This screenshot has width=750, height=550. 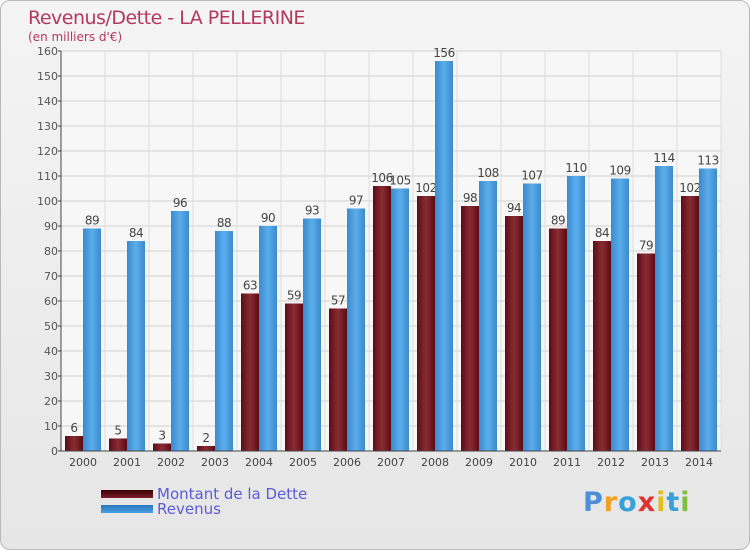 What do you see at coordinates (83, 462) in the screenshot?
I see `x-tick-label: 2000` at bounding box center [83, 462].